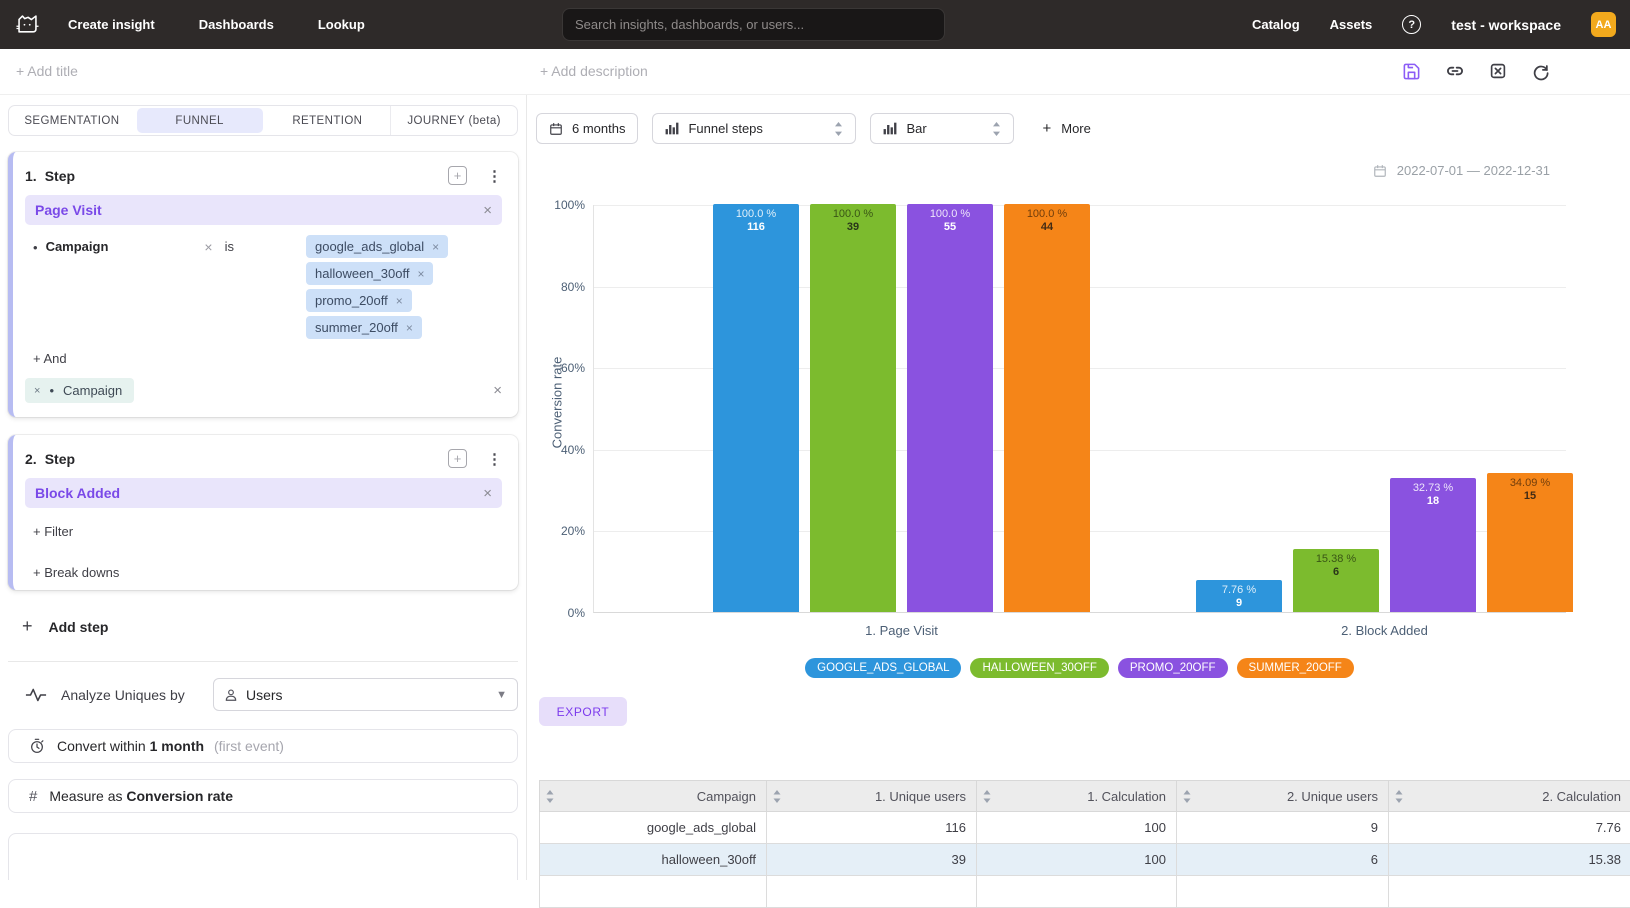 The image size is (1630, 908). Describe the element at coordinates (1077, 796) in the screenshot. I see `column-header-1-calculation: 1. Calculation` at that location.